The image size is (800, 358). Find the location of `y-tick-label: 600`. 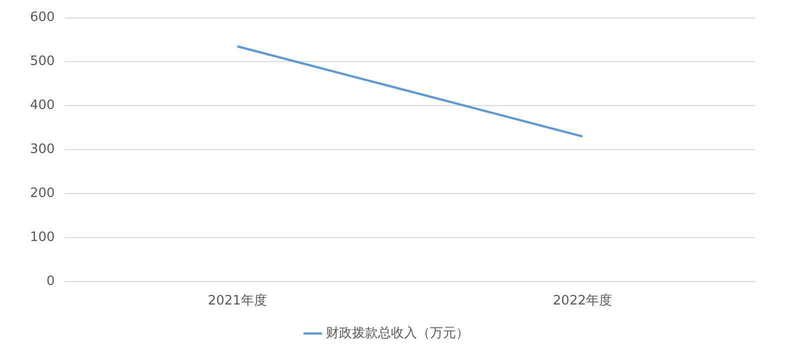

y-tick-label: 600 is located at coordinates (42, 18).